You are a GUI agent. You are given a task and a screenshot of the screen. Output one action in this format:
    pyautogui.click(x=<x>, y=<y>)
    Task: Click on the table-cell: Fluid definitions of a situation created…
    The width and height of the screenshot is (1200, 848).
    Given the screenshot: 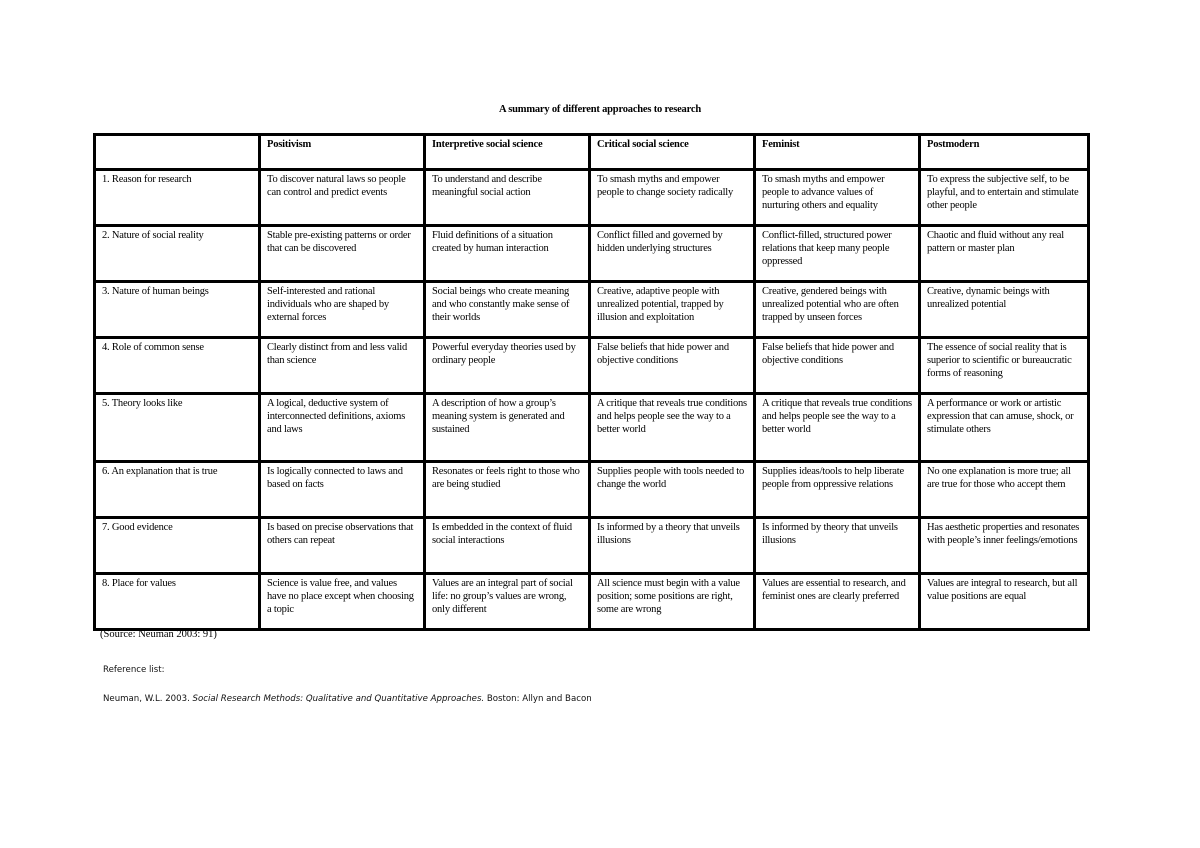 What is the action you would take?
    pyautogui.click(x=507, y=253)
    